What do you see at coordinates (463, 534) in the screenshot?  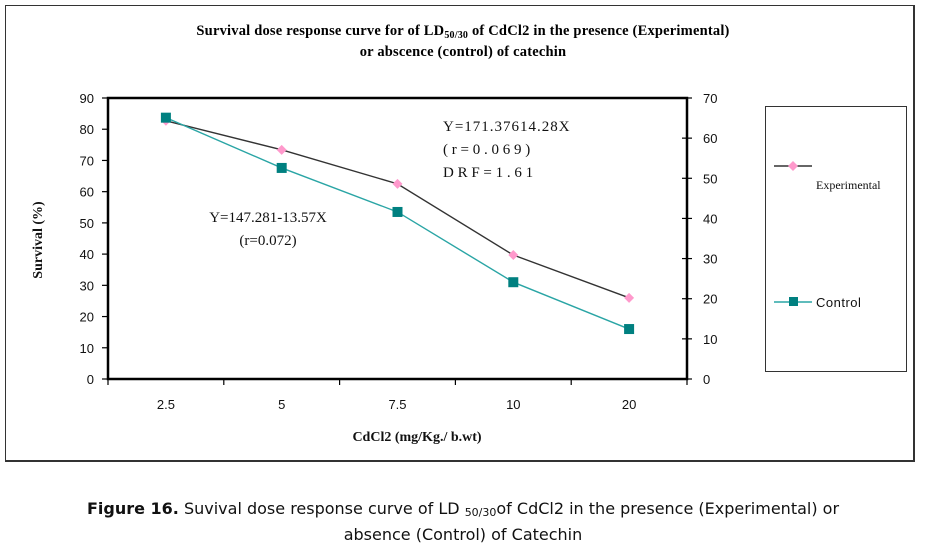 I see `caption-line-2: absence (Control) of Catechin` at bounding box center [463, 534].